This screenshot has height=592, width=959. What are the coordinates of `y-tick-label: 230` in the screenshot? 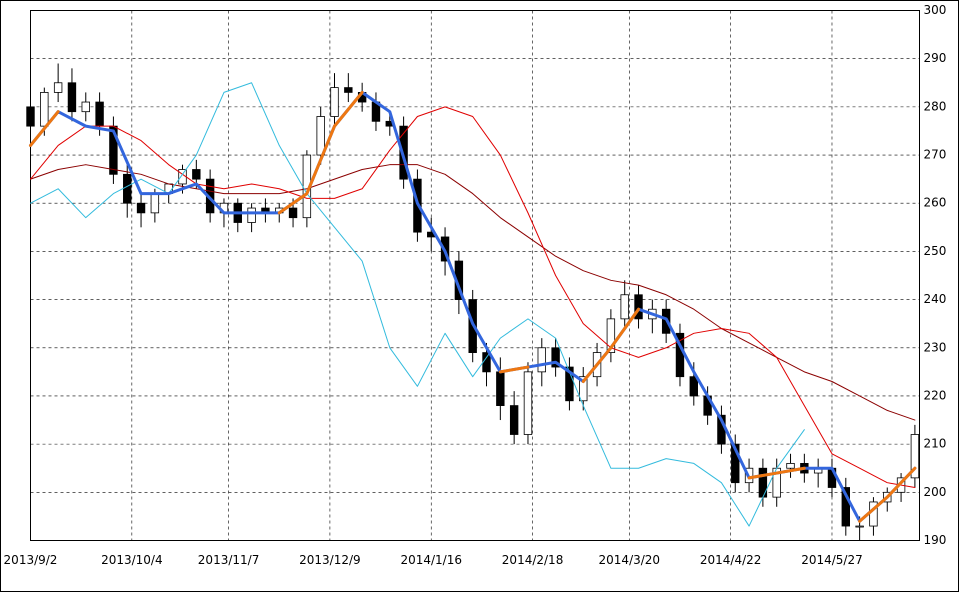 It's located at (935, 347).